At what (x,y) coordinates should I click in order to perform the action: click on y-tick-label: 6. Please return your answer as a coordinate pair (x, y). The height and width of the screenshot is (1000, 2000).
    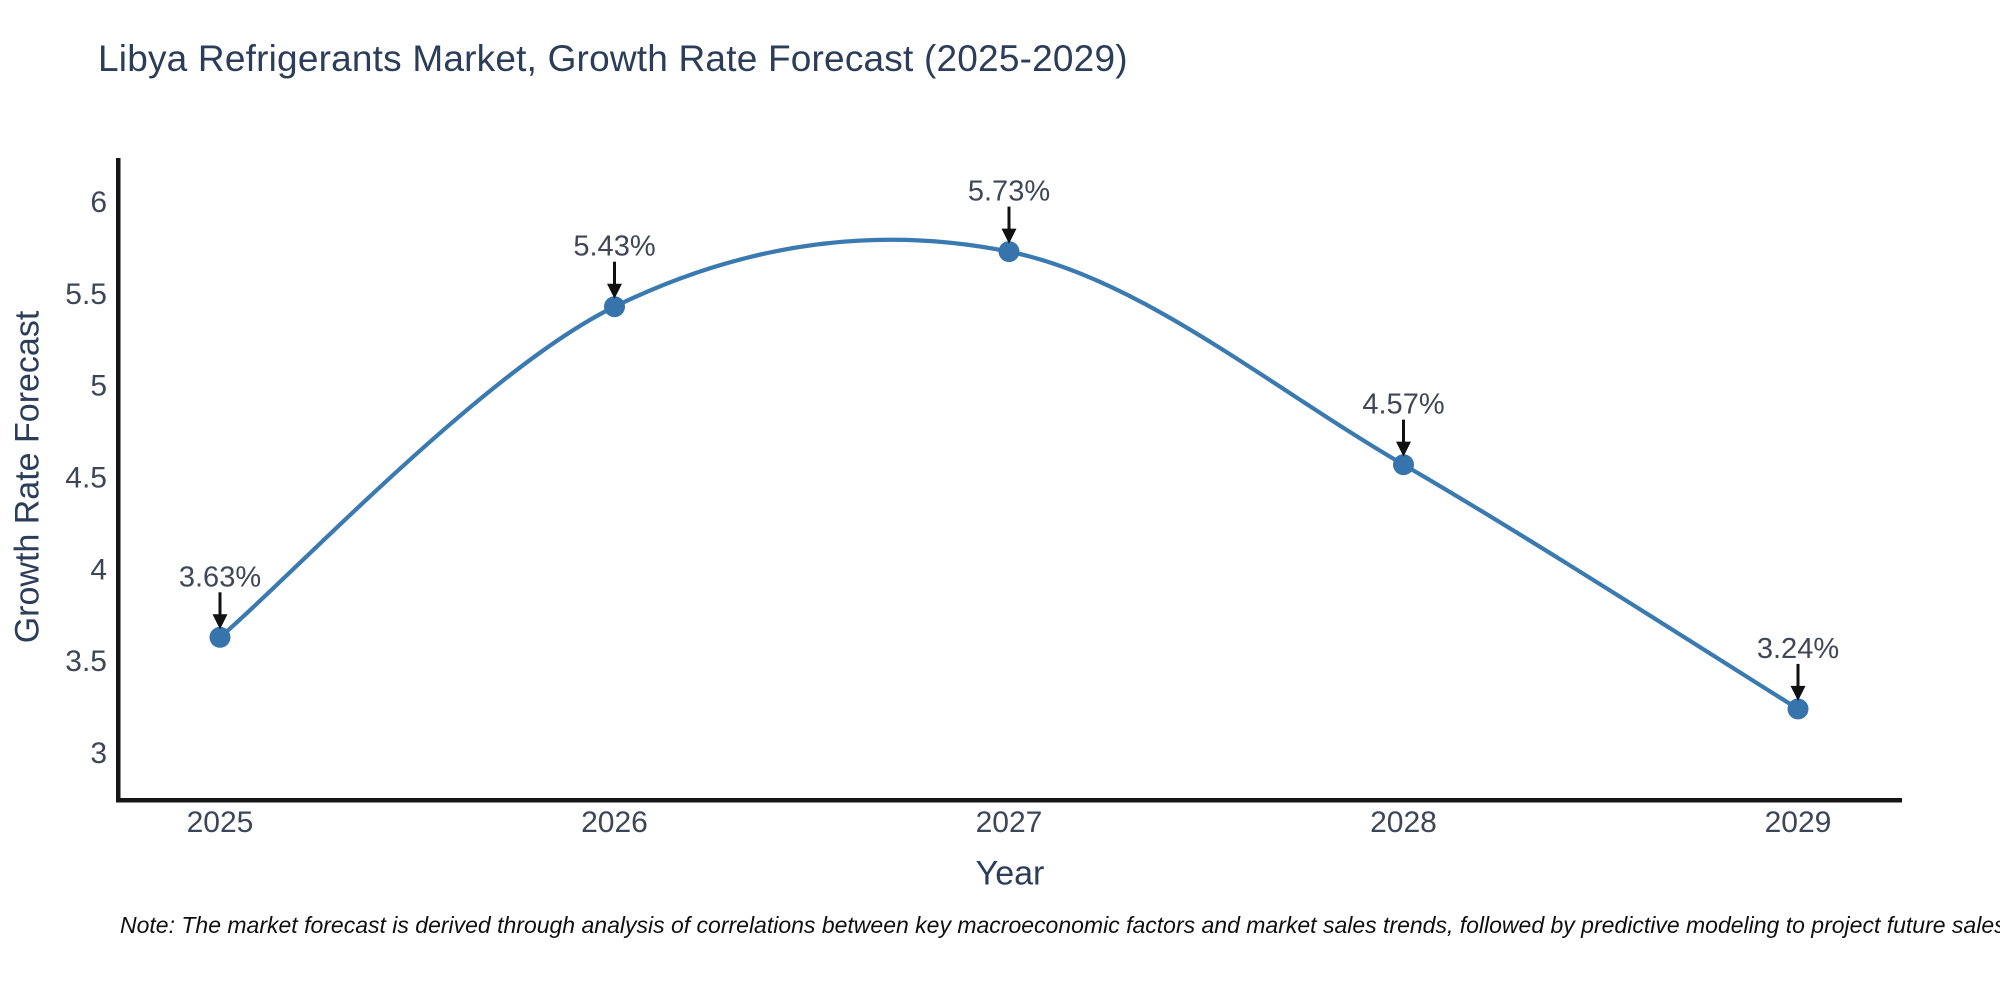
    Looking at the image, I should click on (98, 202).